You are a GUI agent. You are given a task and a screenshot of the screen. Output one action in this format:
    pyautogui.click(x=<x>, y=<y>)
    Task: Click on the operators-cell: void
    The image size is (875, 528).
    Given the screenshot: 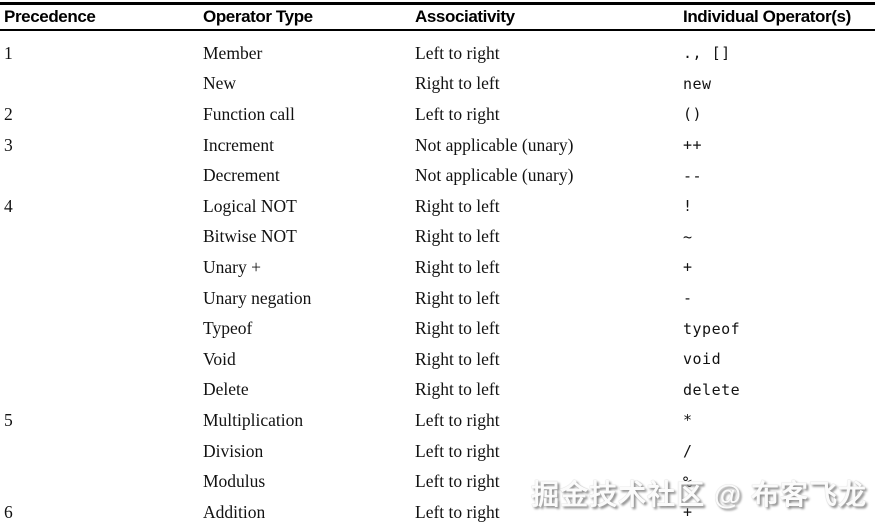 What is the action you would take?
    pyautogui.click(x=702, y=359)
    